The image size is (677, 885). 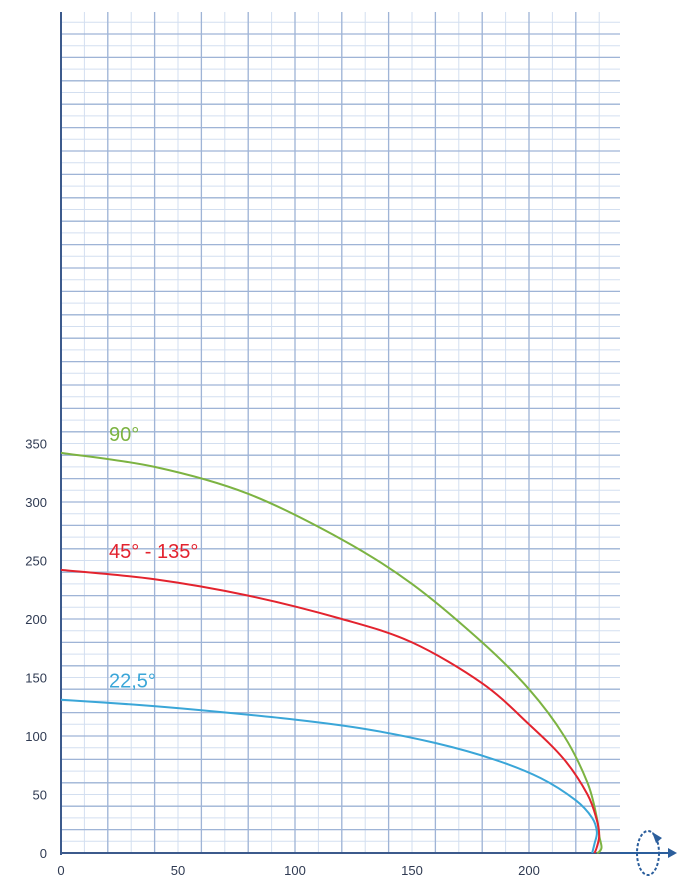 What do you see at coordinates (178, 870) in the screenshot?
I see `x-tick-label: 50` at bounding box center [178, 870].